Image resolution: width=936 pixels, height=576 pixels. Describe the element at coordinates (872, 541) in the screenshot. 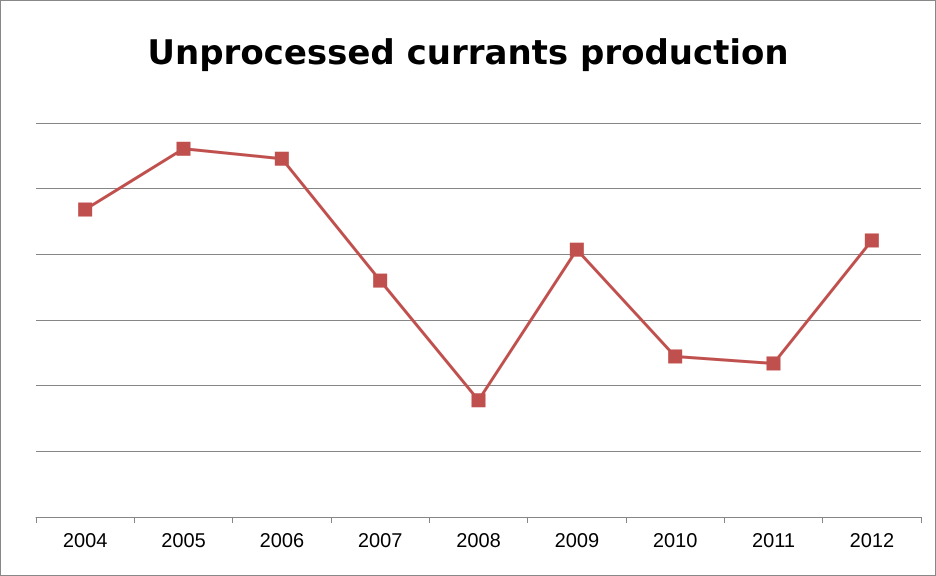

I see `x-tick-label: 2012` at that location.